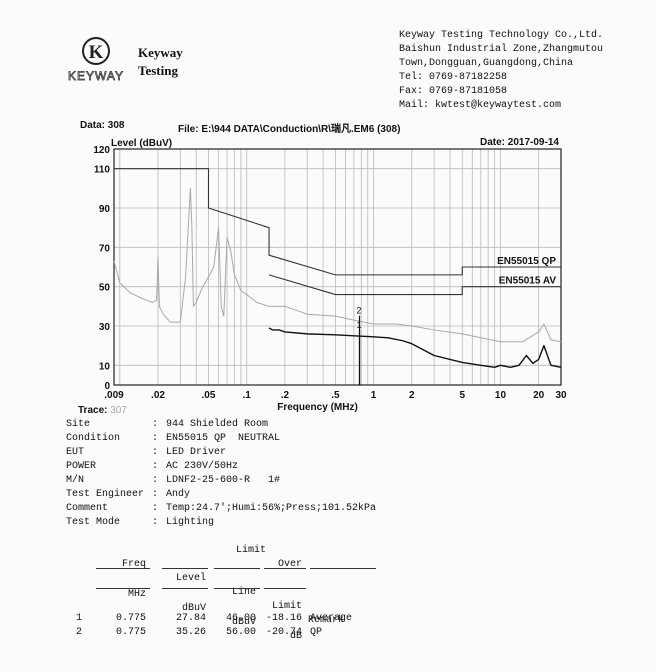 The image size is (656, 672). Describe the element at coordinates (140, 522) in the screenshot. I see `info-row: Test Mode: Lighting` at that location.